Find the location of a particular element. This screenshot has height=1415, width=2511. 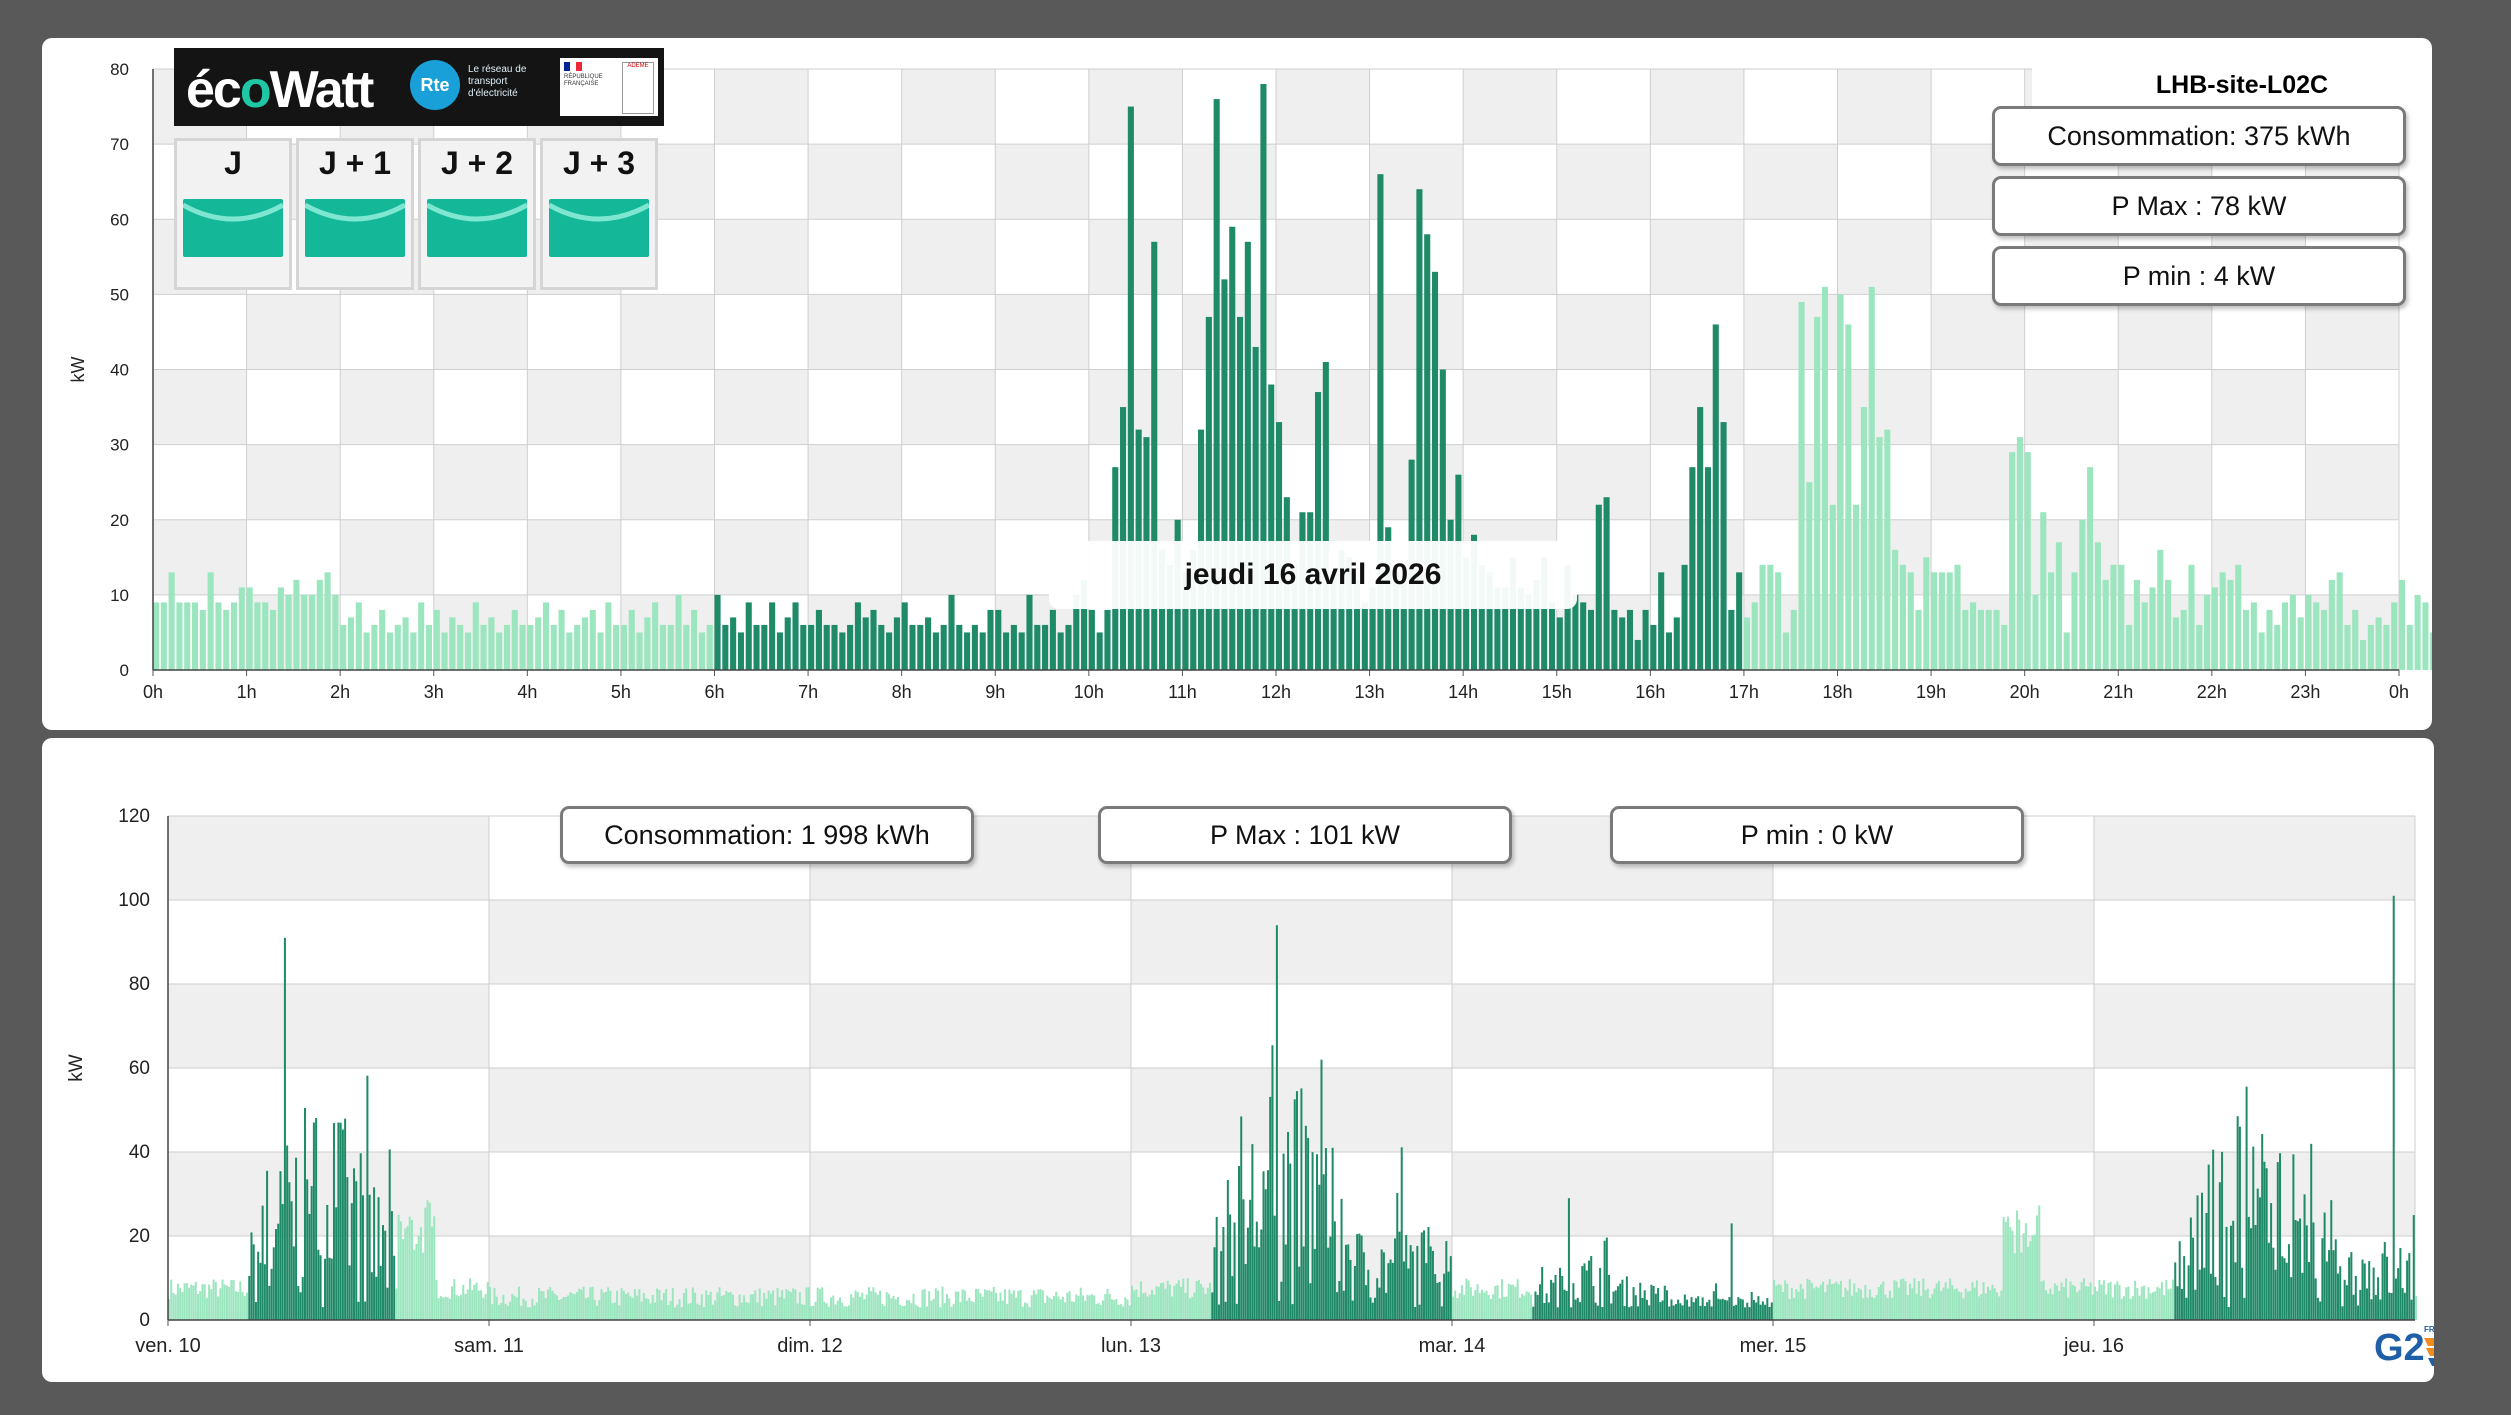

x-tick-label: sam. 11 is located at coordinates (489, 1346).